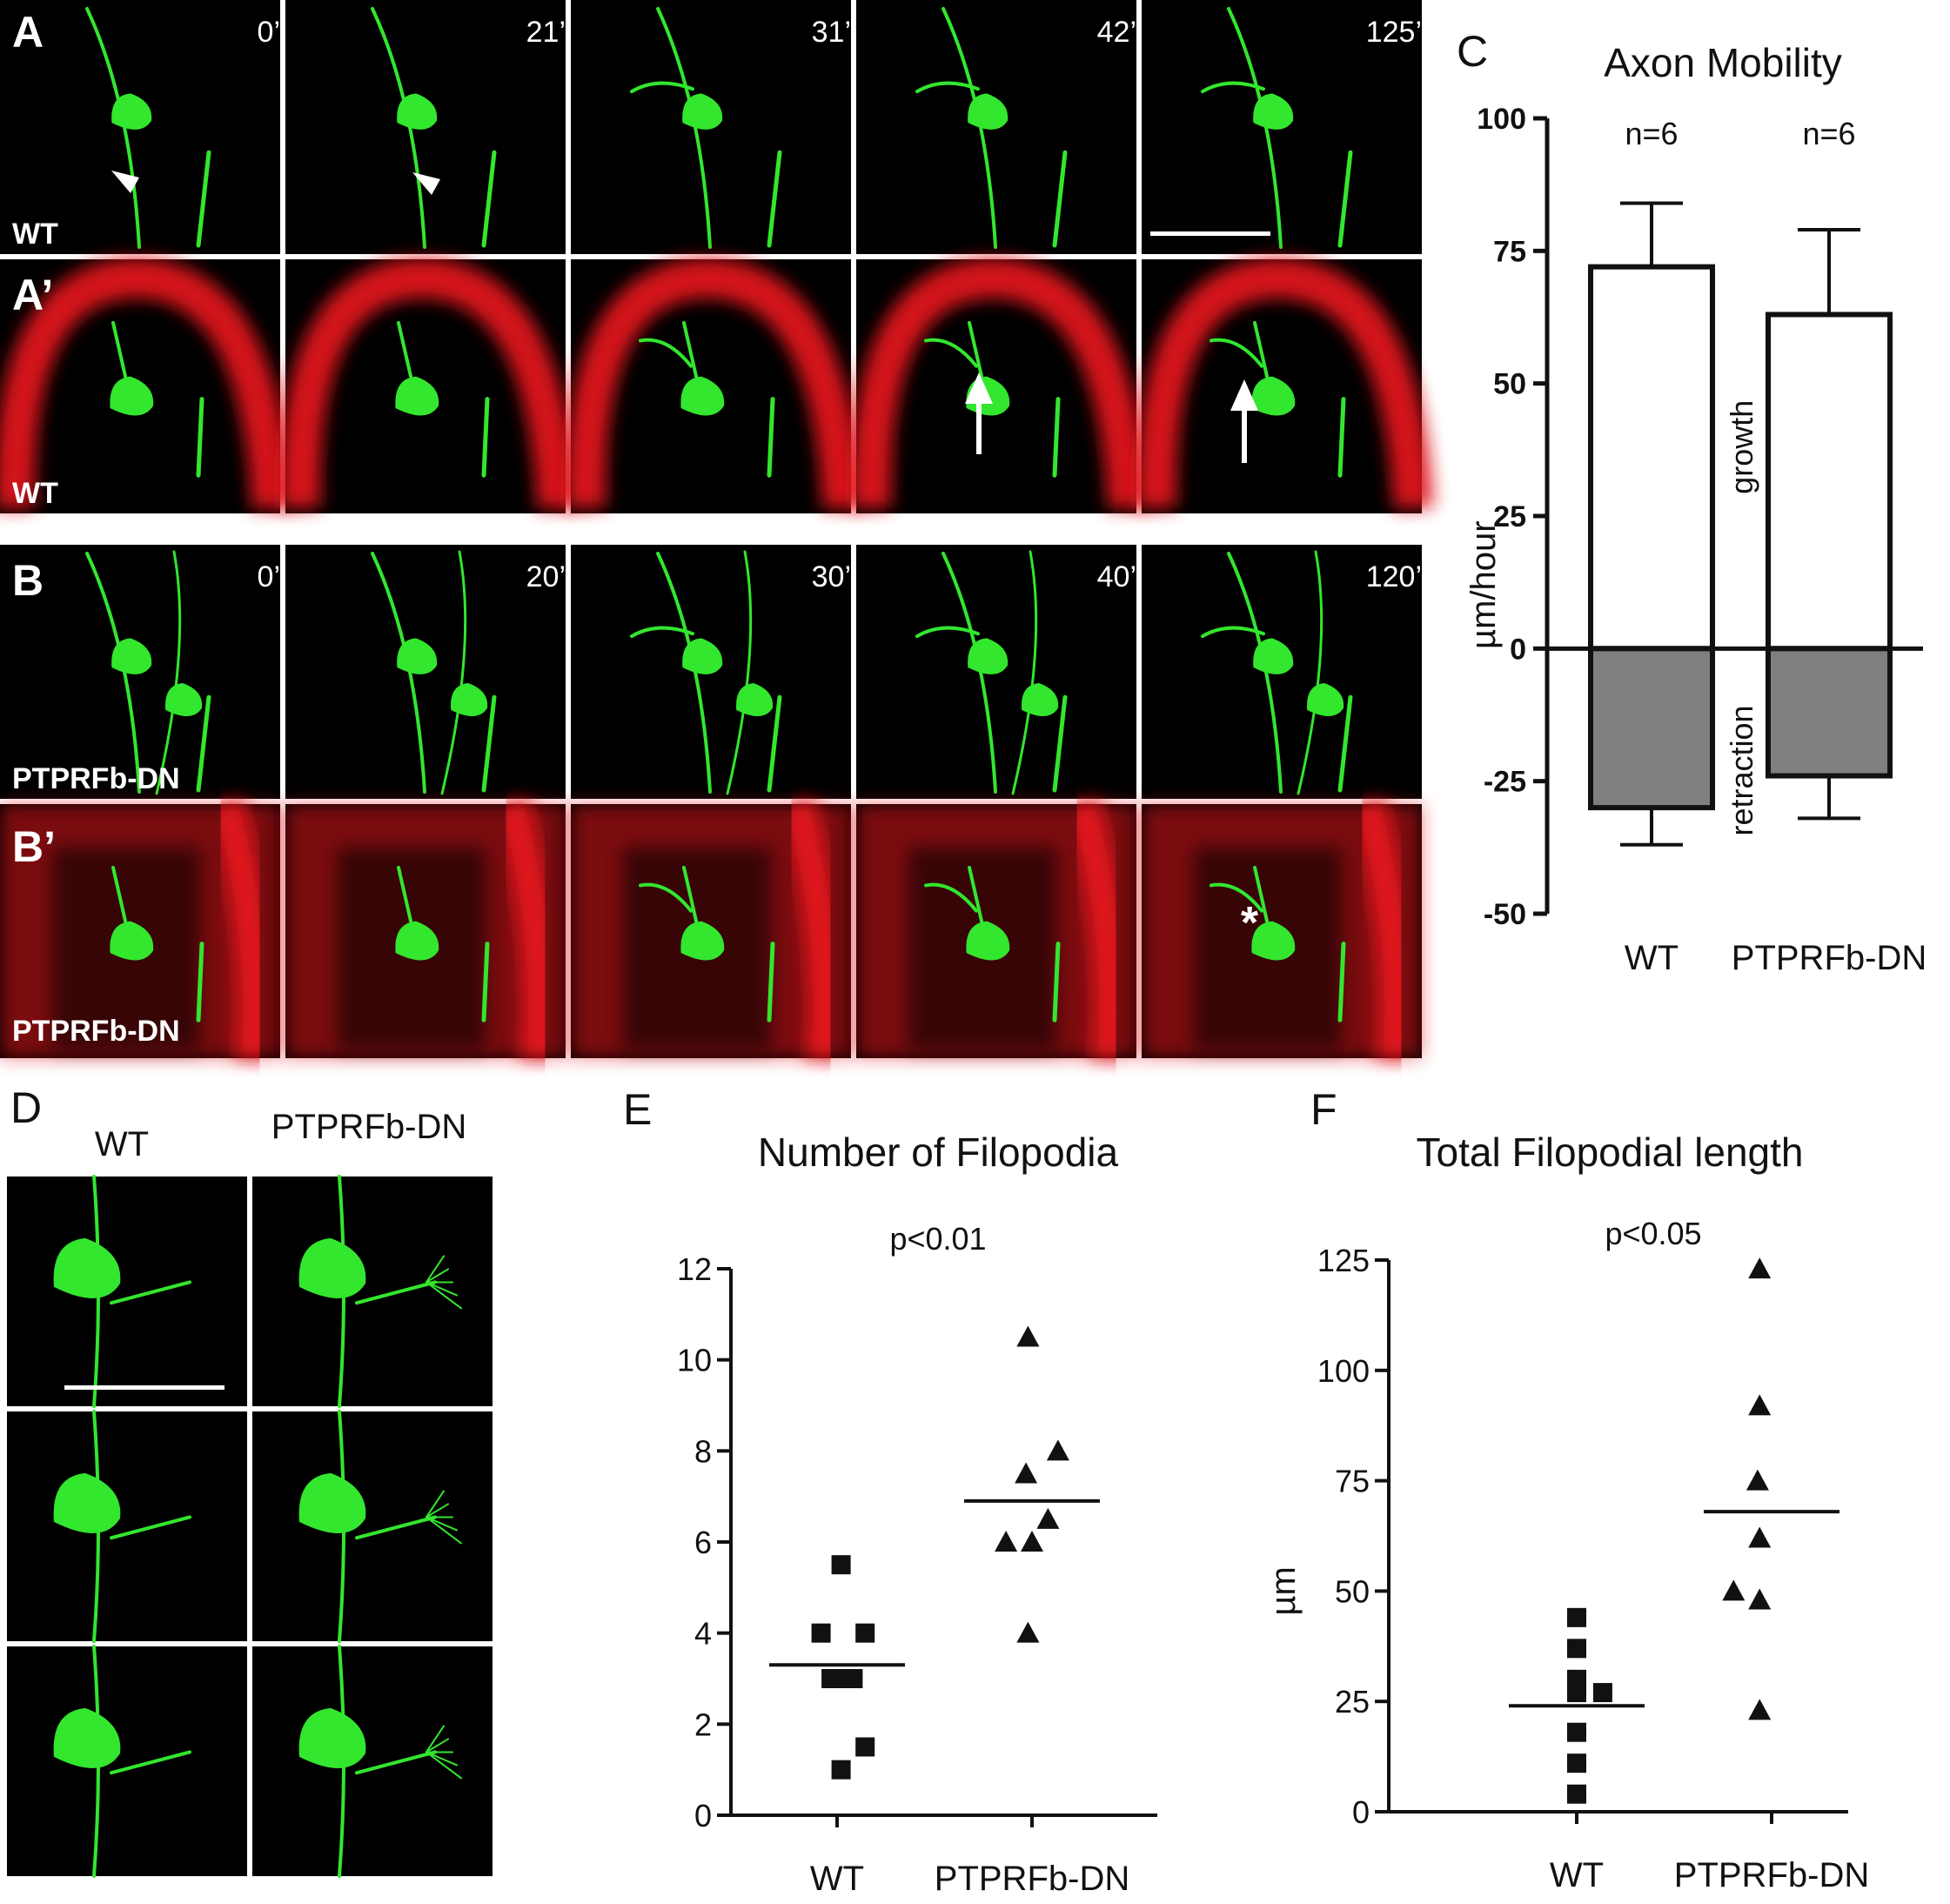  Describe the element at coordinates (711, 127) in the screenshot. I see `row-a-micrographs` at that location.